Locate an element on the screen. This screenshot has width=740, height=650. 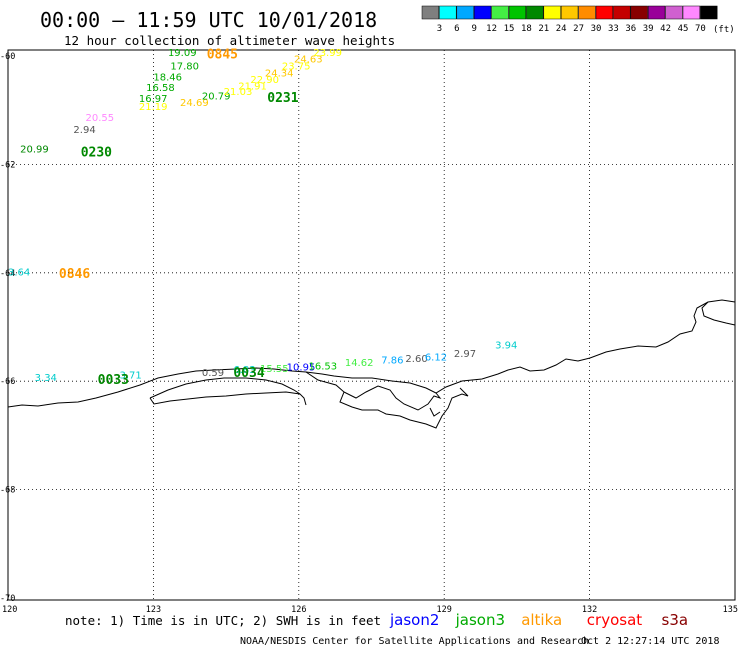
legend-bin-label: 45 is located at coordinates (683, 29).